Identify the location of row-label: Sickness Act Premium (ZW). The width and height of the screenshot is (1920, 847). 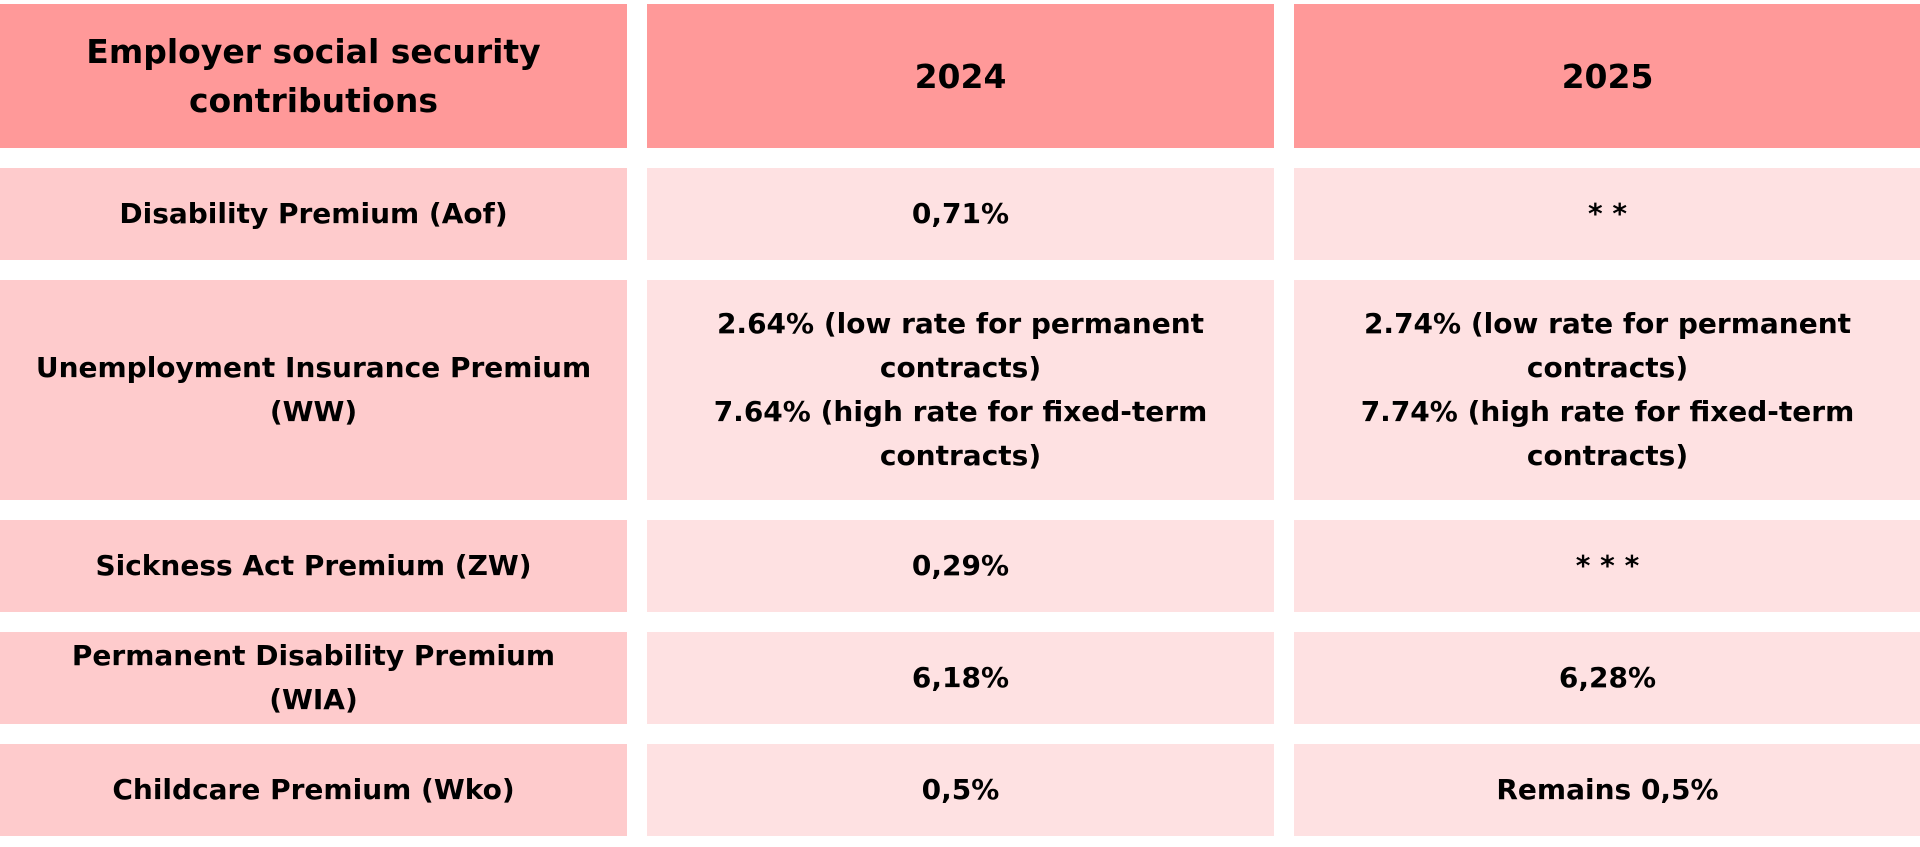
(313, 565).